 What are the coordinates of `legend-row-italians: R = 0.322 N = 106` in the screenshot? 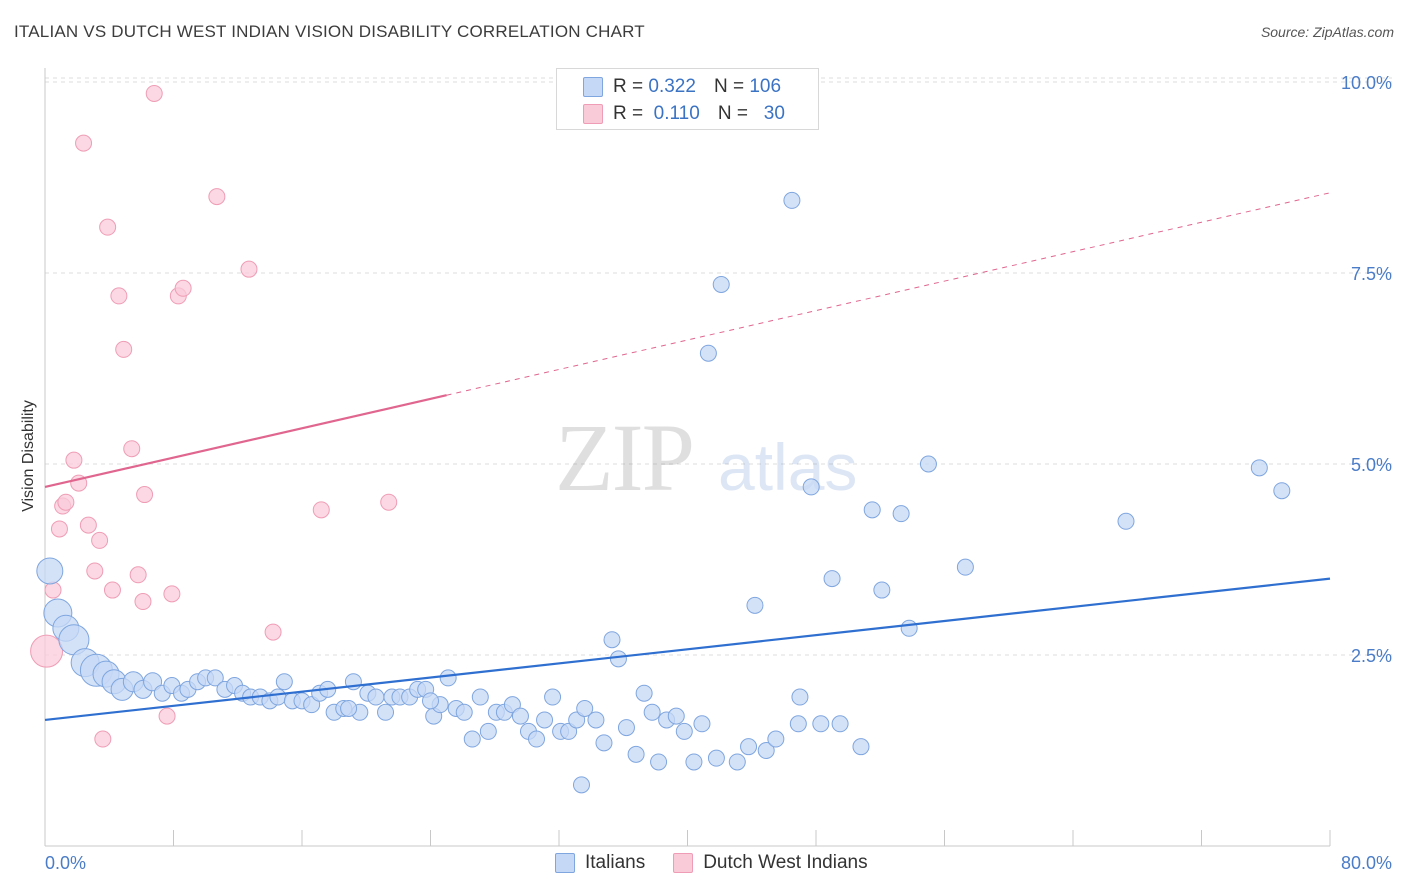 It's located at (682, 87).